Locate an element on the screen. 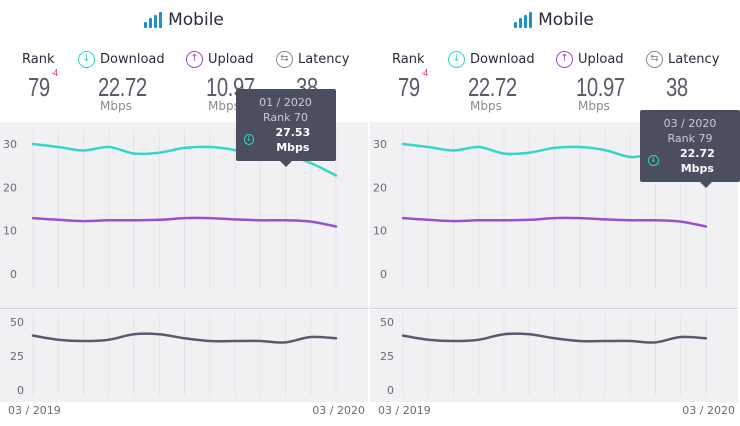  latency-value: 38 is located at coordinates (677, 87).